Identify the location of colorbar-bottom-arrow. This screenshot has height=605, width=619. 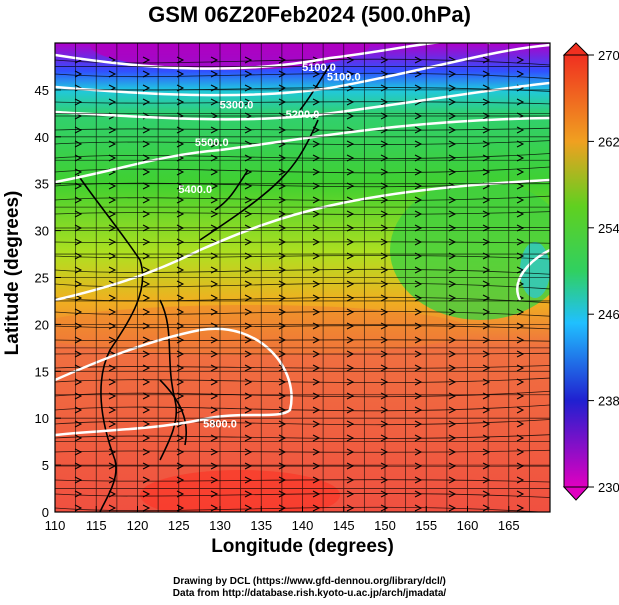
(576, 493).